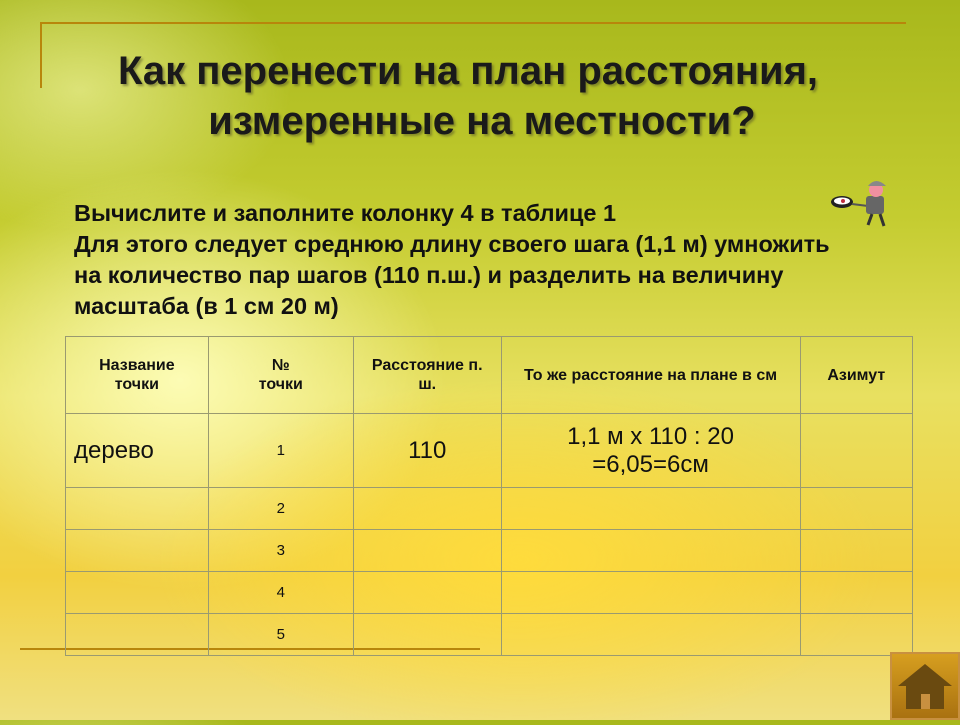 The height and width of the screenshot is (725, 960). Describe the element at coordinates (137, 375) in the screenshot. I see `header-point-name: Название точки` at that location.